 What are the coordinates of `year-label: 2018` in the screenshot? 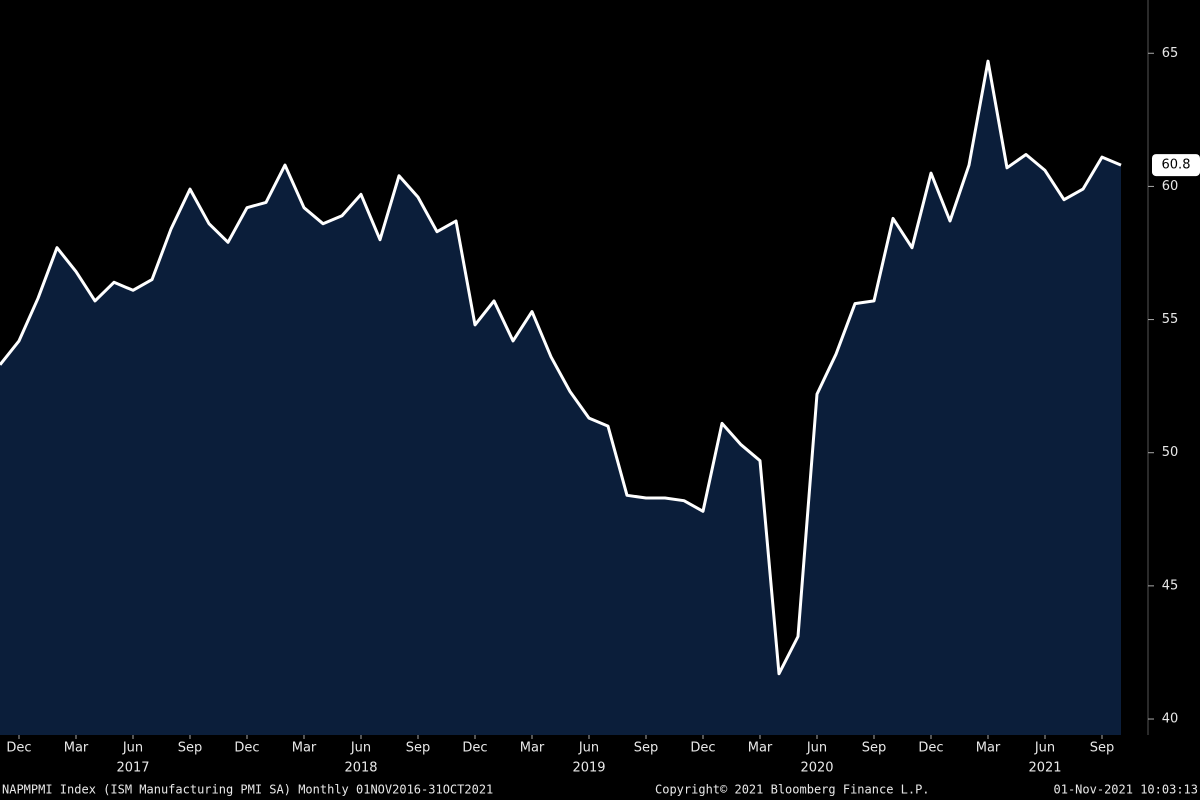 It's located at (360, 768).